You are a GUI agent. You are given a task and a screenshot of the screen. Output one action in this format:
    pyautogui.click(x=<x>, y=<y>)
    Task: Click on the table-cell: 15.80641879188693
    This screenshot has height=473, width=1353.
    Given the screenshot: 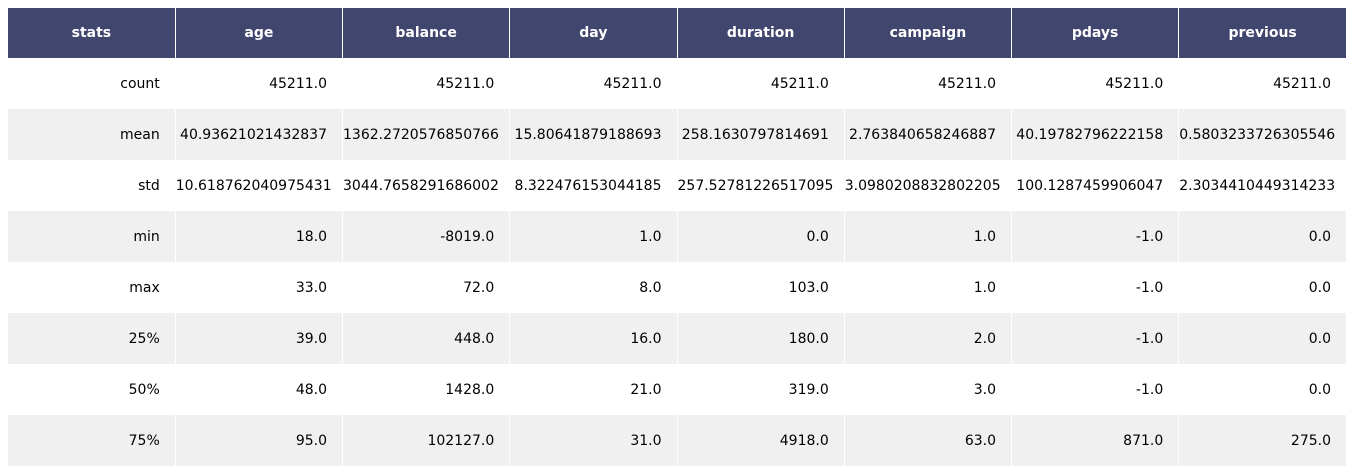 What is the action you would take?
    pyautogui.click(x=593, y=134)
    